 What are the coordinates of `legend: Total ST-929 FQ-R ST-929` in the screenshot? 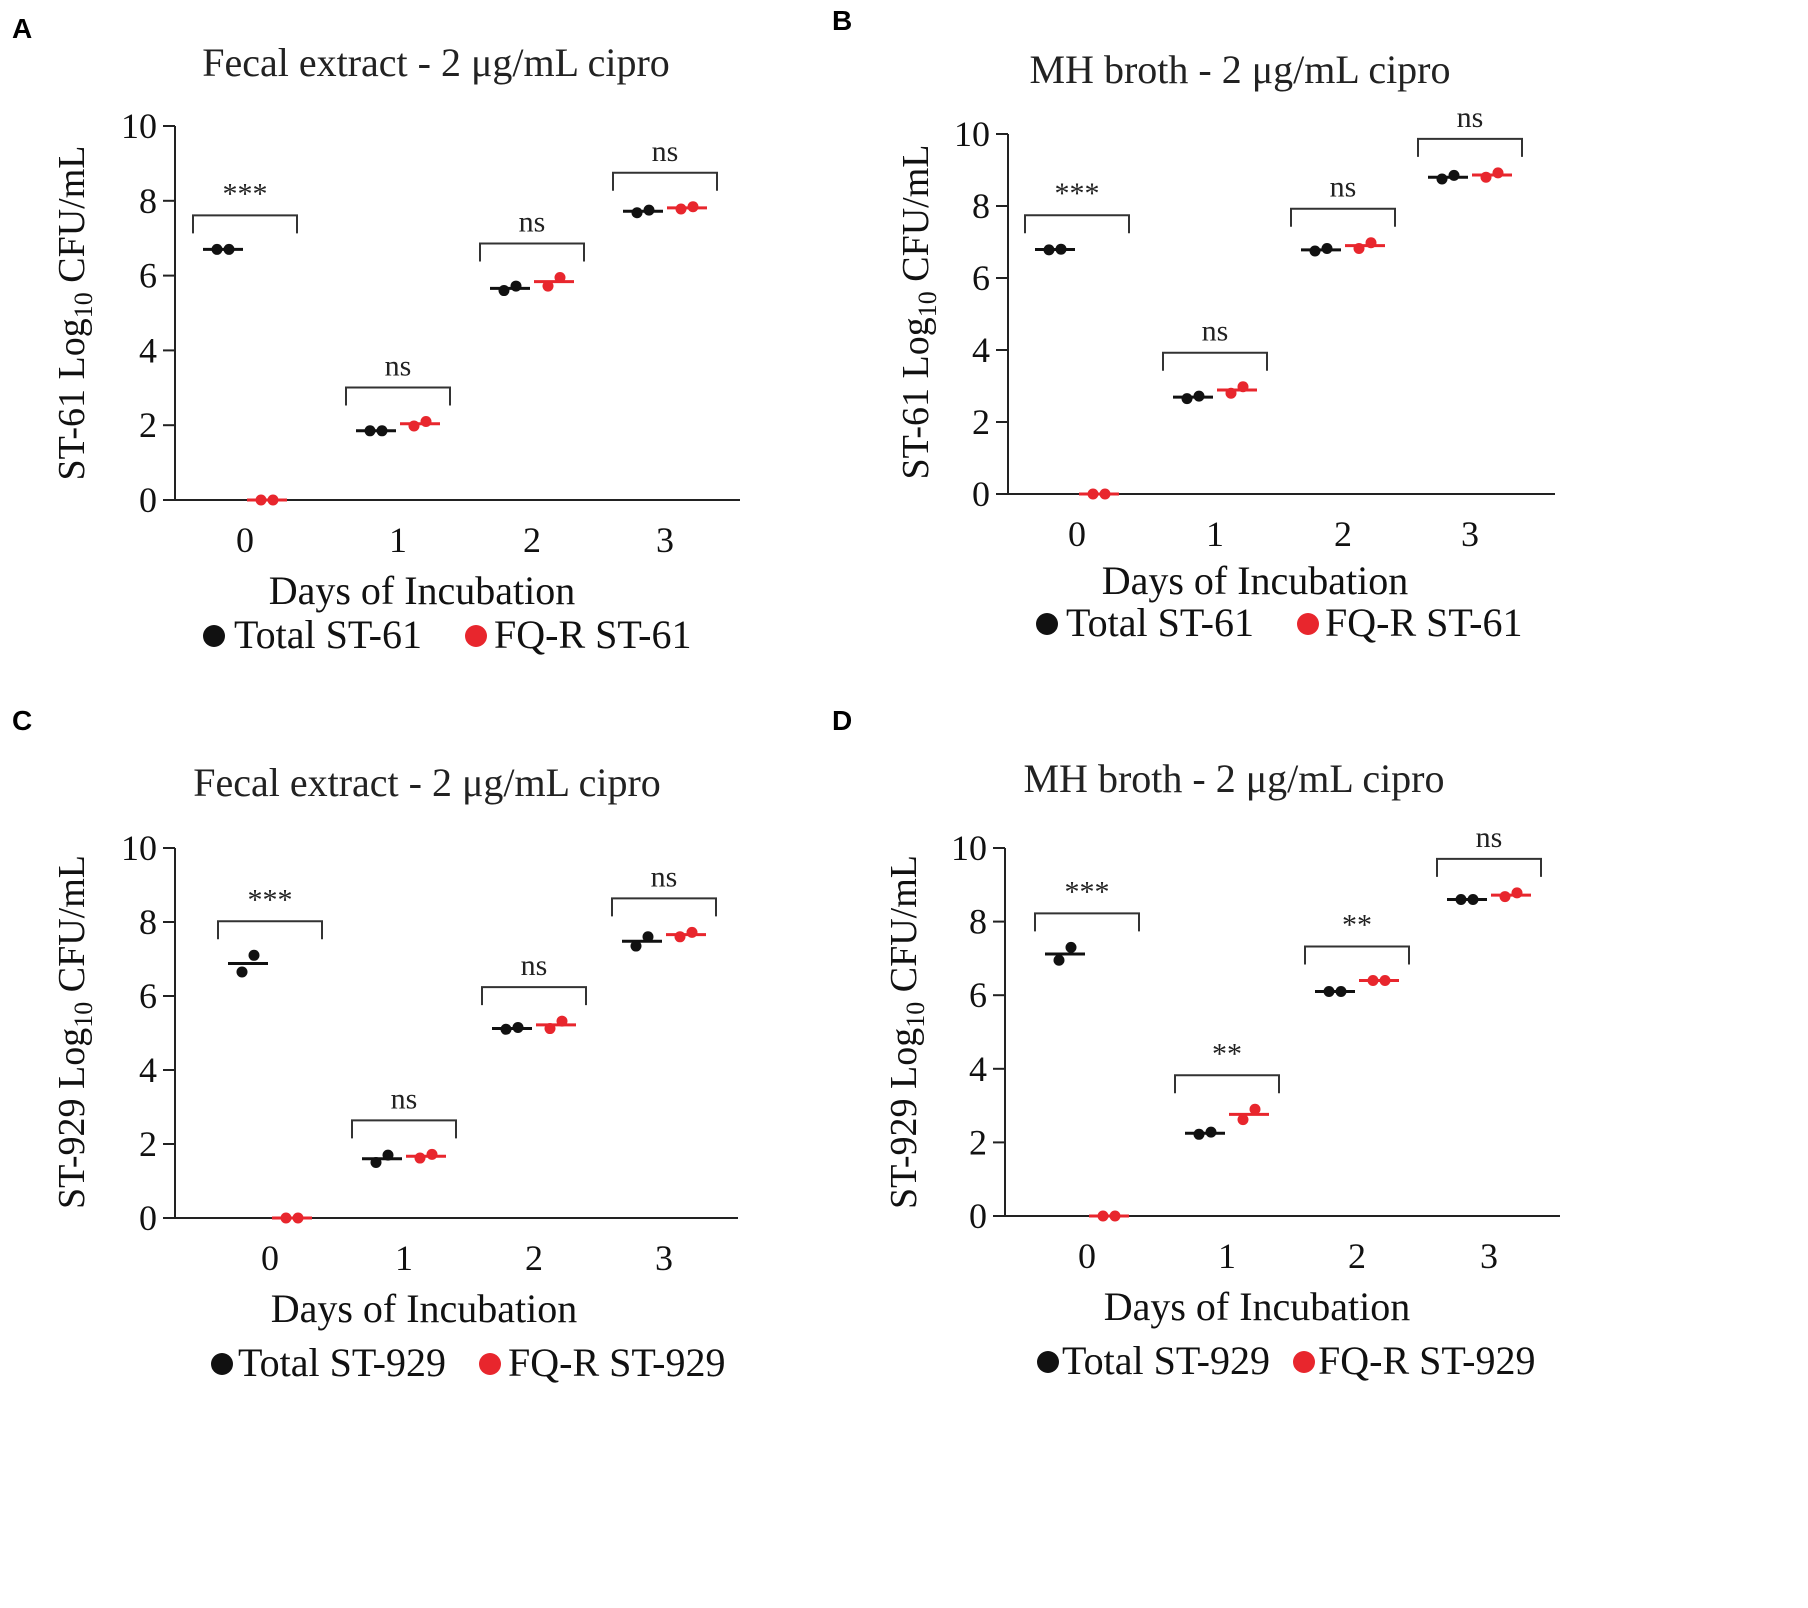 It's located at (468, 1362).